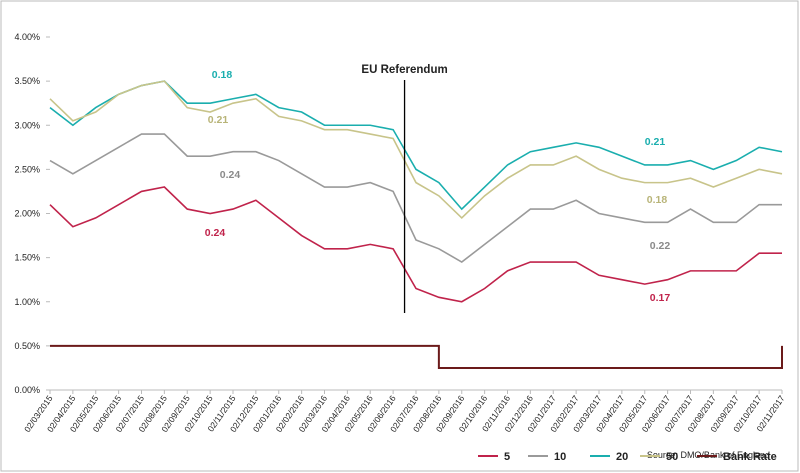 The image size is (800, 473). Describe the element at coordinates (27, 125) in the screenshot. I see `y-tick-label: 3.00%` at that location.